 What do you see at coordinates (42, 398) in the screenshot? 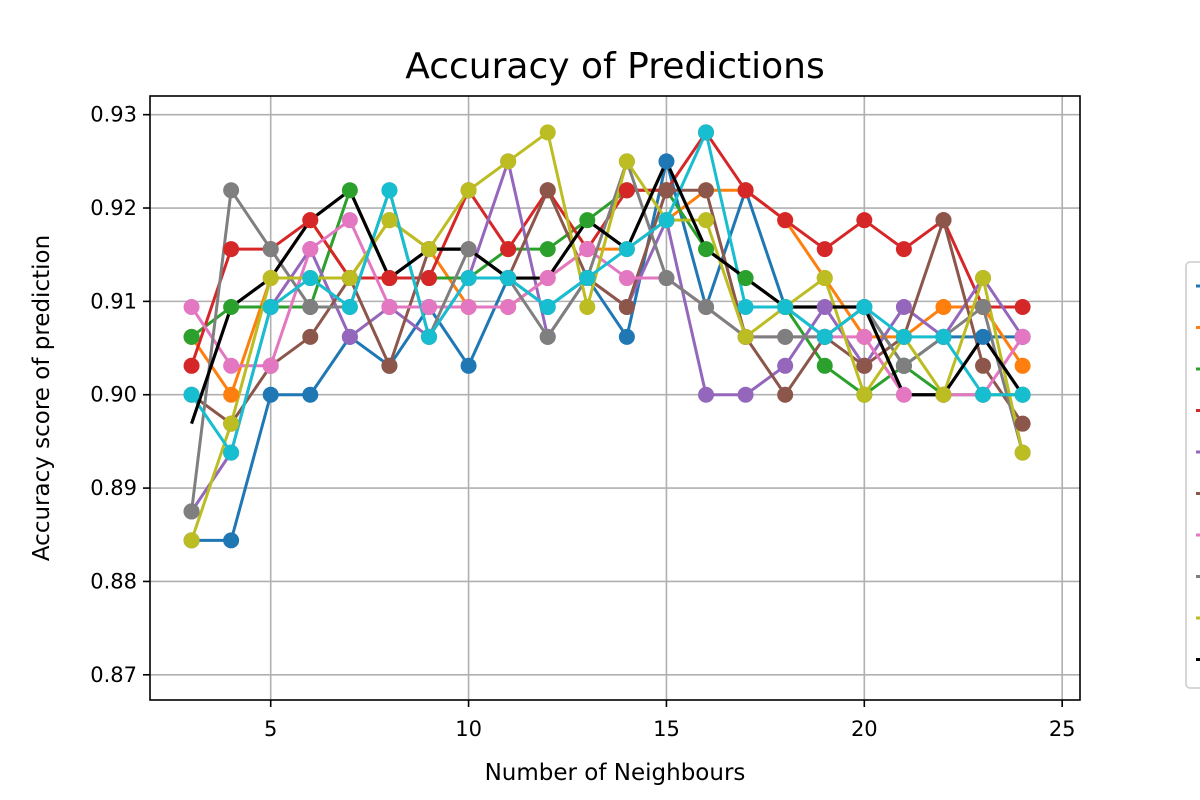
I see `y-axis-label: Accuracy score of prediction` at bounding box center [42, 398].